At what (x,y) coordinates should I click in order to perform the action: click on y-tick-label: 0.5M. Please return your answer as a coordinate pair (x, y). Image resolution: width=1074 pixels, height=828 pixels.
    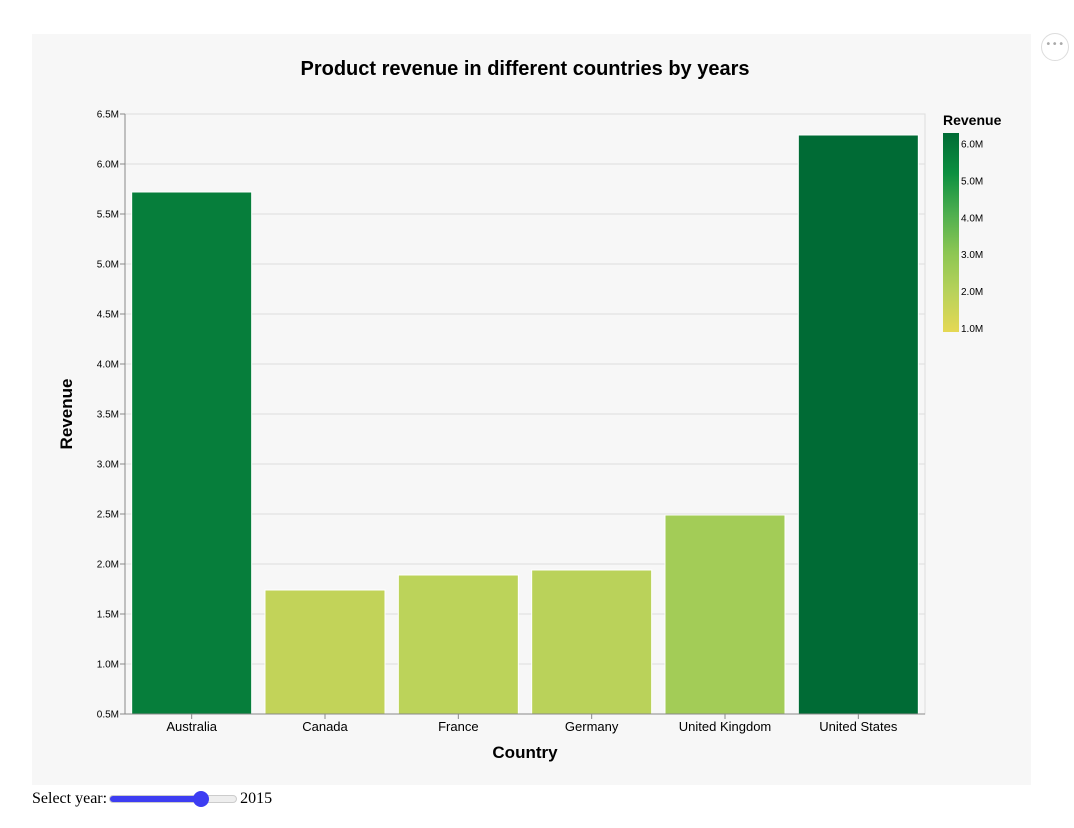
    Looking at the image, I should click on (108, 715).